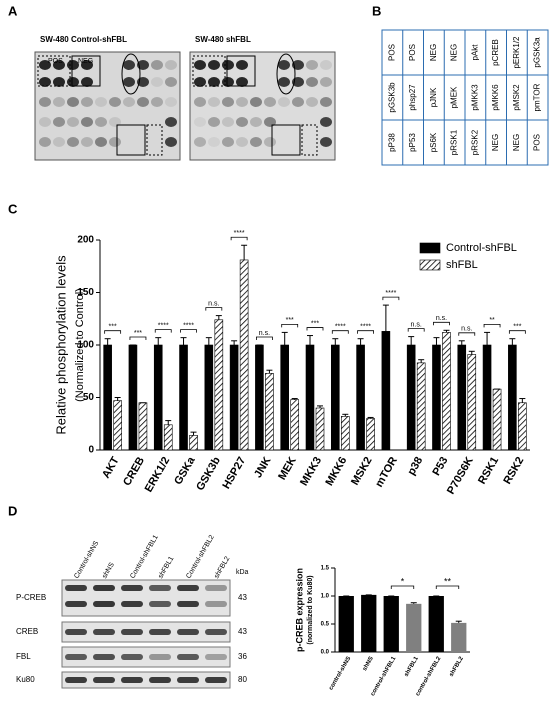 This screenshot has height=711, width=550. Describe the element at coordinates (403, 581) in the screenshot. I see `significance-label: *` at that location.